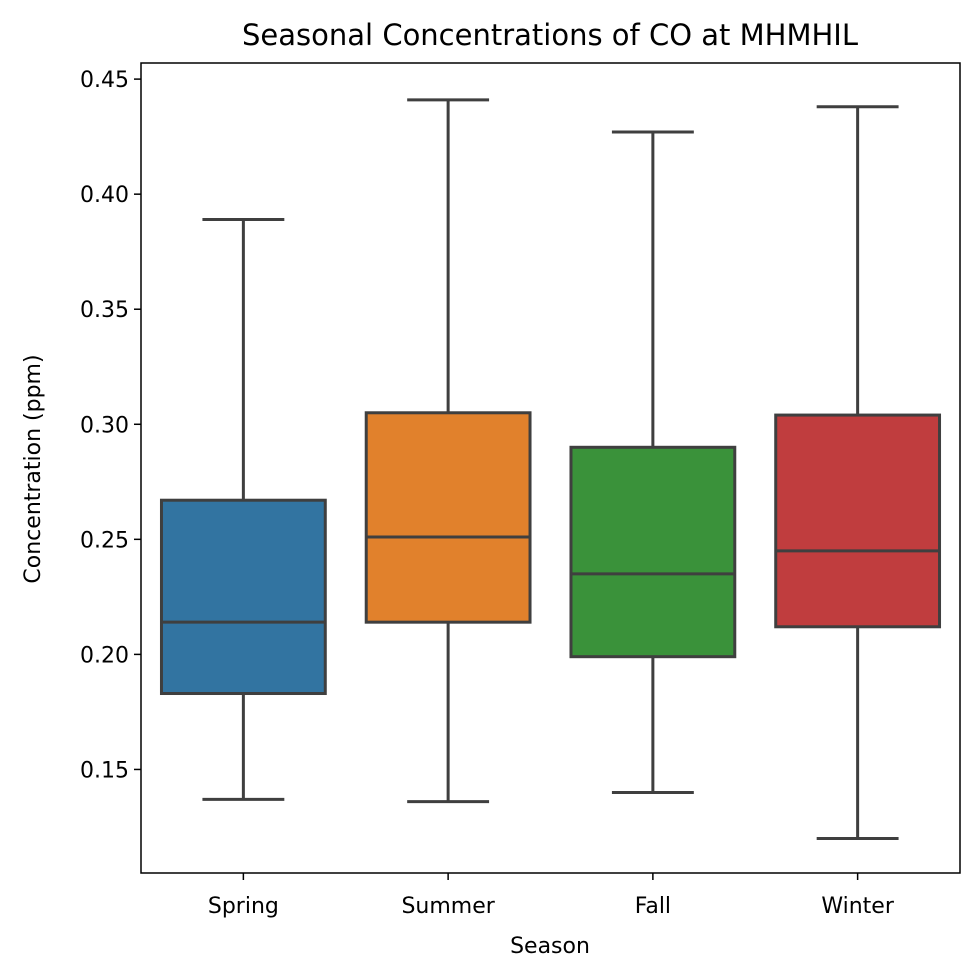 The width and height of the screenshot is (980, 980). I want to click on y-axis-label: Concentration (ppm), so click(33, 468).